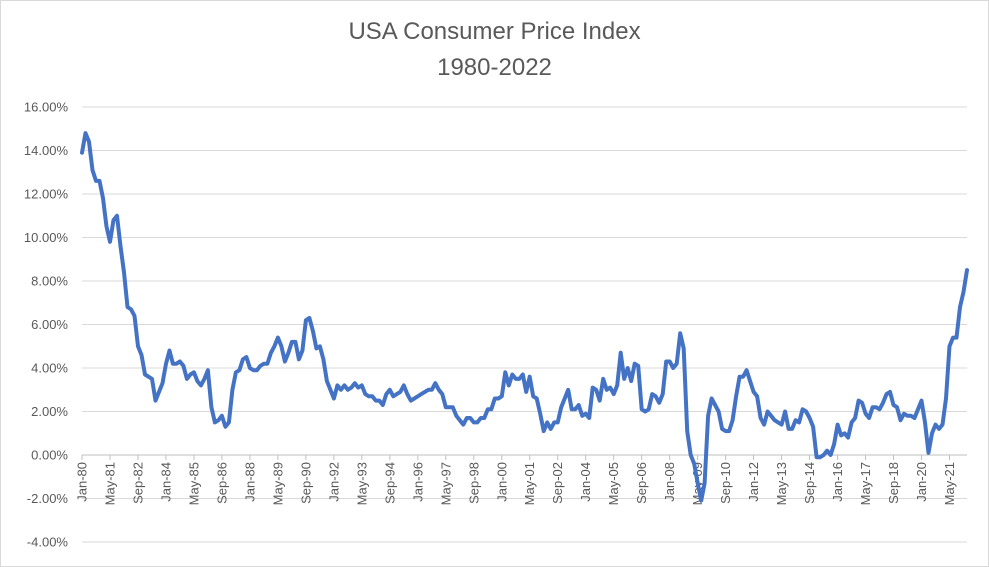 The height and width of the screenshot is (567, 989). What do you see at coordinates (893, 483) in the screenshot?
I see `x-tick-label: Sep-18` at bounding box center [893, 483].